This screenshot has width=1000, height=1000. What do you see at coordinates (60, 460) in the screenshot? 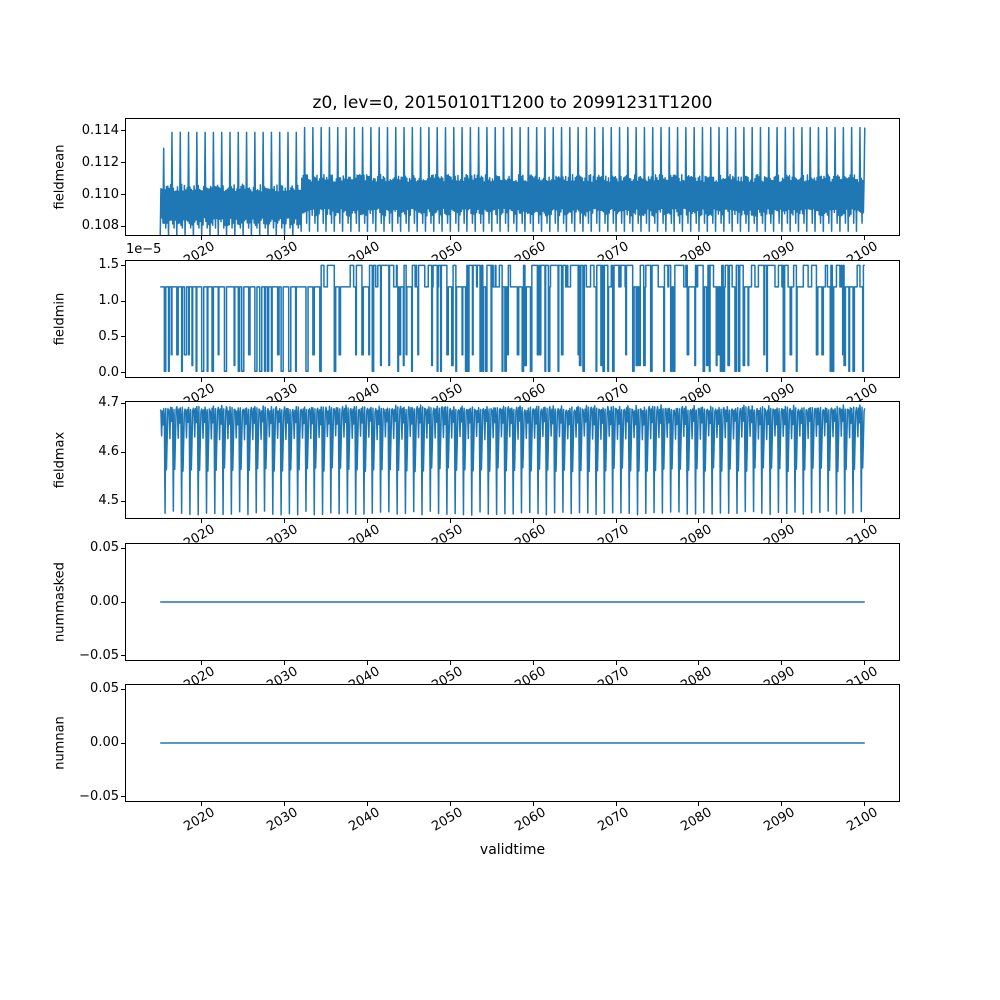
I see `y-axis-label-fieldmax: fieldmax` at bounding box center [60, 460].